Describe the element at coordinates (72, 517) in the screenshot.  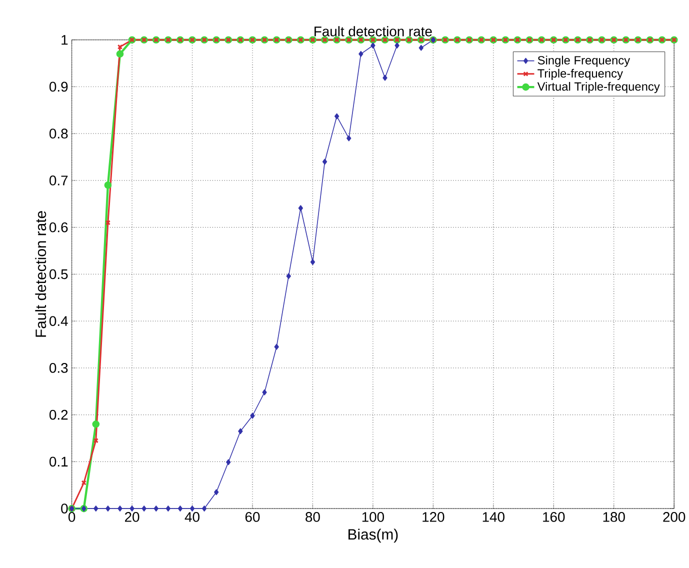
I see `x-tick-label: 0` at that location.